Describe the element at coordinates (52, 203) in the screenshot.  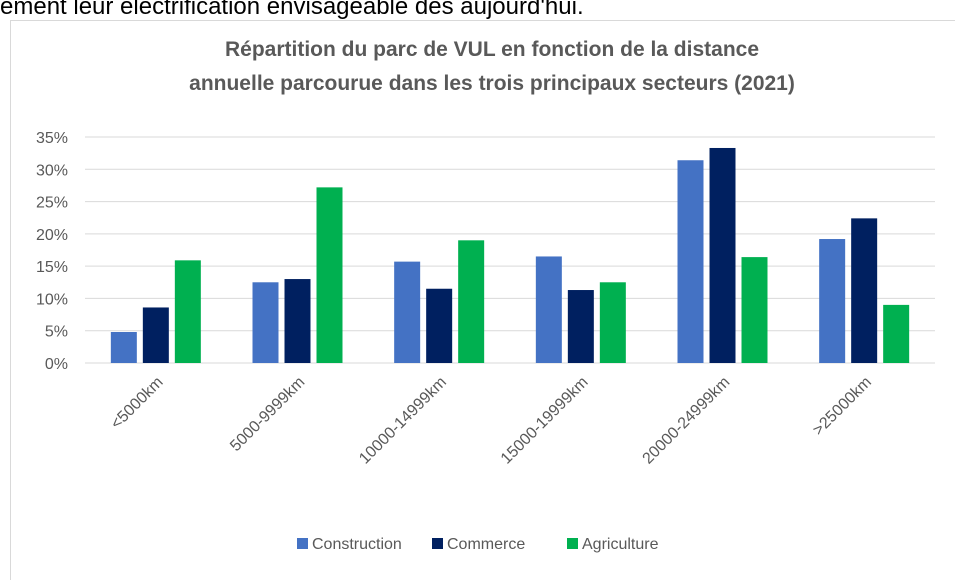
I see `y-tick-label: 25%` at that location.